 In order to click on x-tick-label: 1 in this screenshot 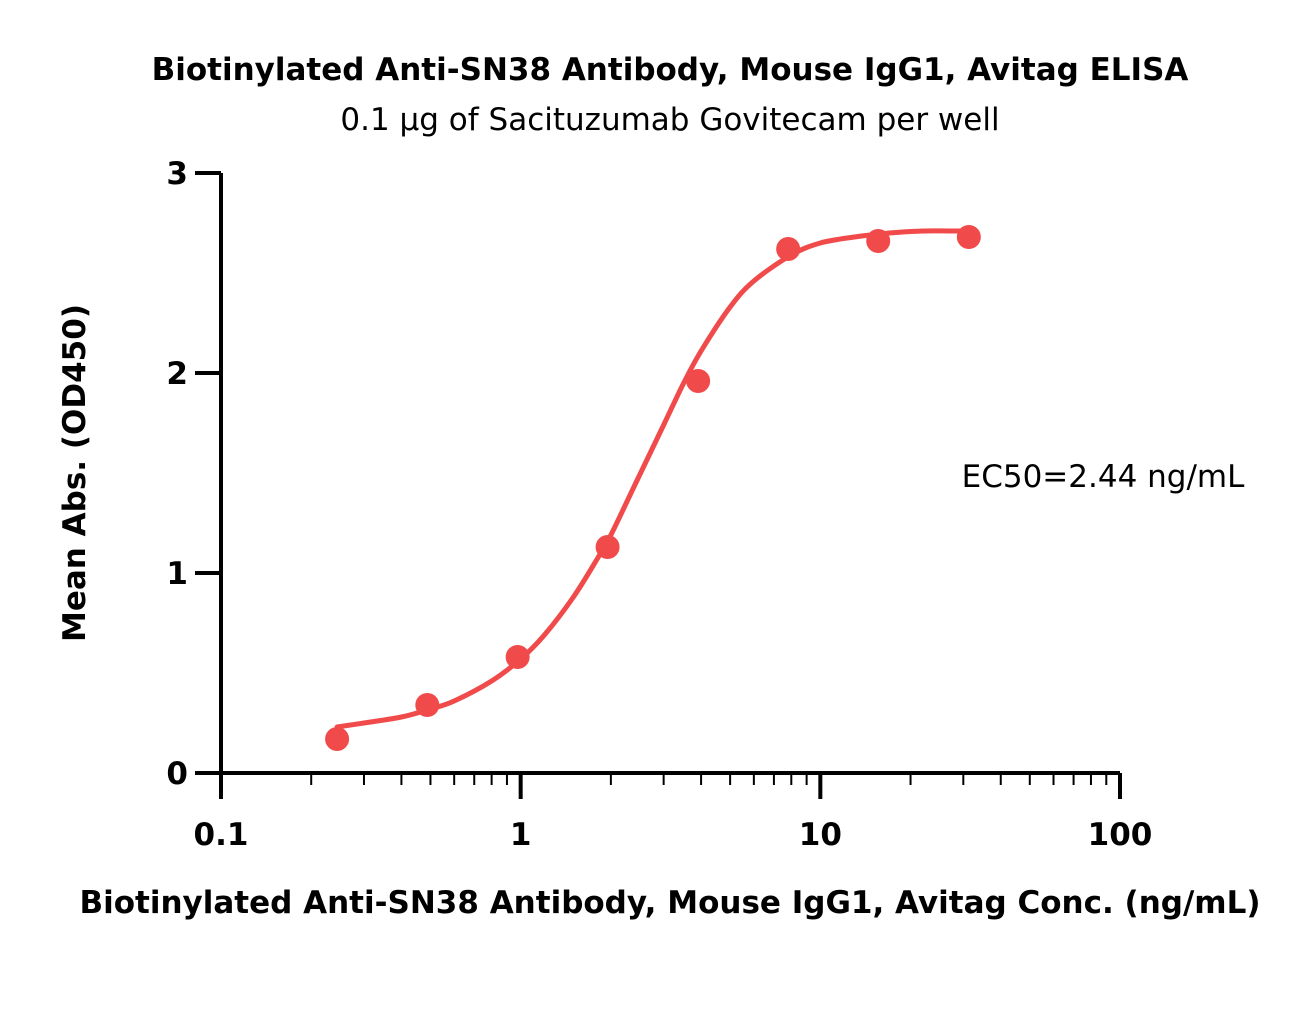, I will do `click(521, 835)`.